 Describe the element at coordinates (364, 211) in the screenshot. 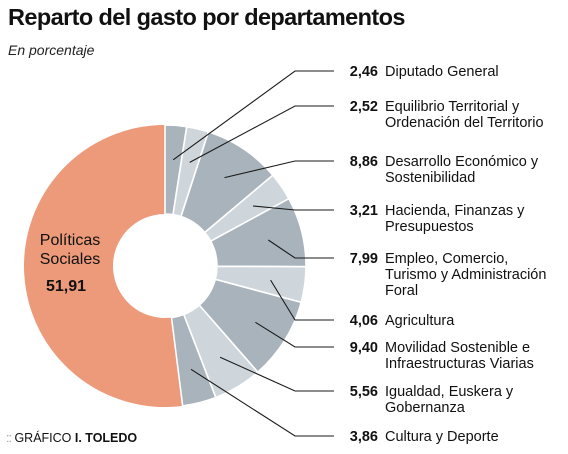

I see `slice-value-4: 3,21` at that location.